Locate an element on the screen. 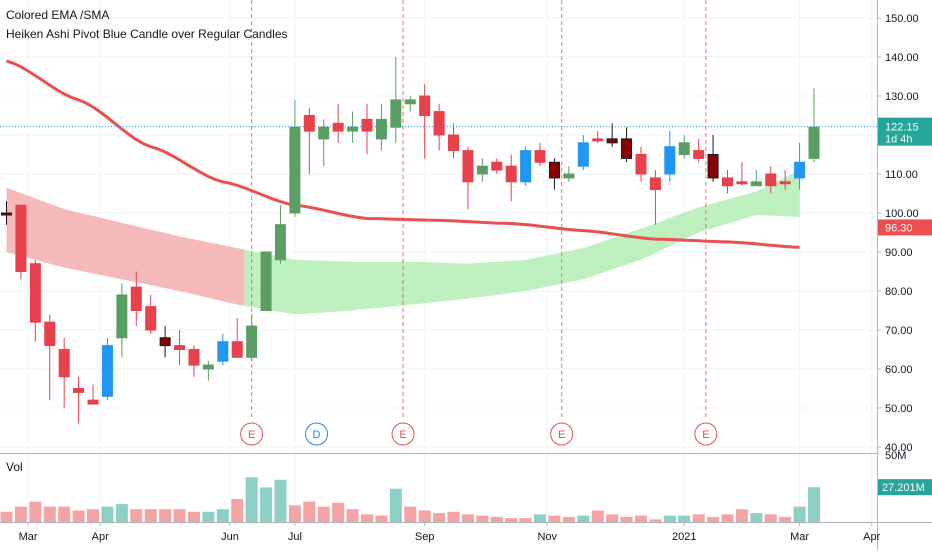 The height and width of the screenshot is (555, 932). price-tick-label: 90.00 is located at coordinates (899, 253).